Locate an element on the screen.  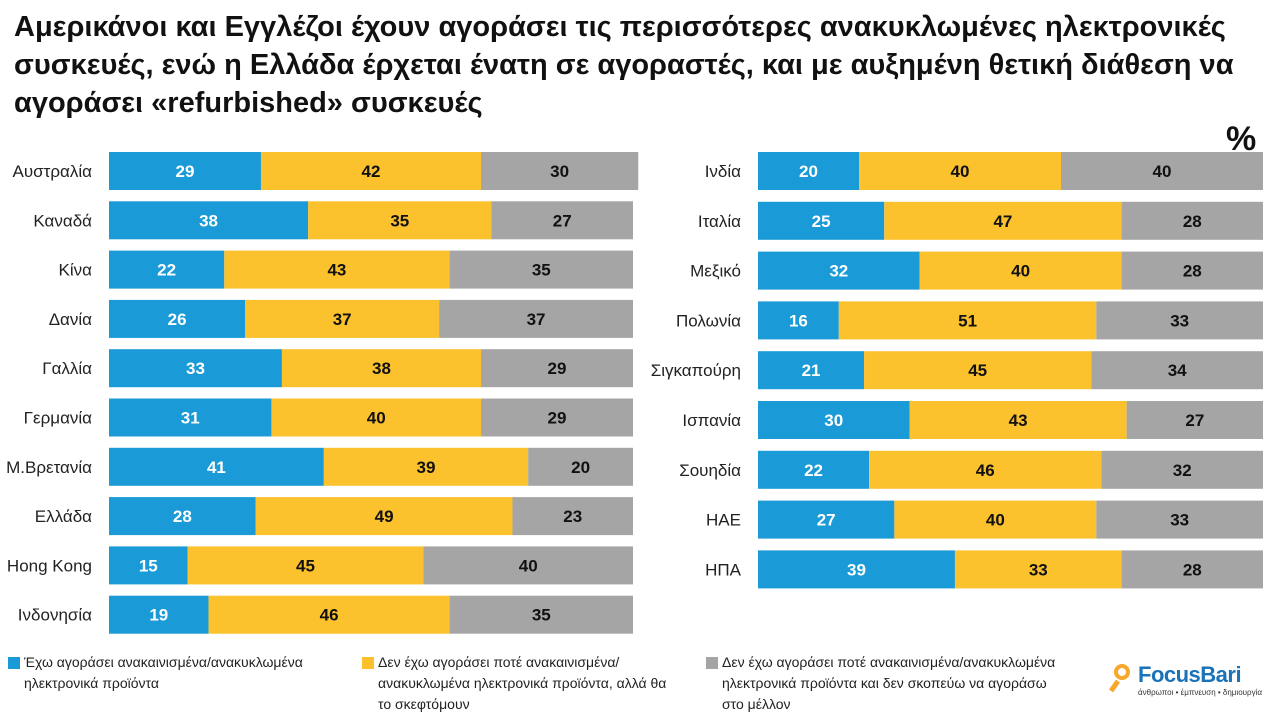
legend-swatch-would-consider is located at coordinates (368, 663).